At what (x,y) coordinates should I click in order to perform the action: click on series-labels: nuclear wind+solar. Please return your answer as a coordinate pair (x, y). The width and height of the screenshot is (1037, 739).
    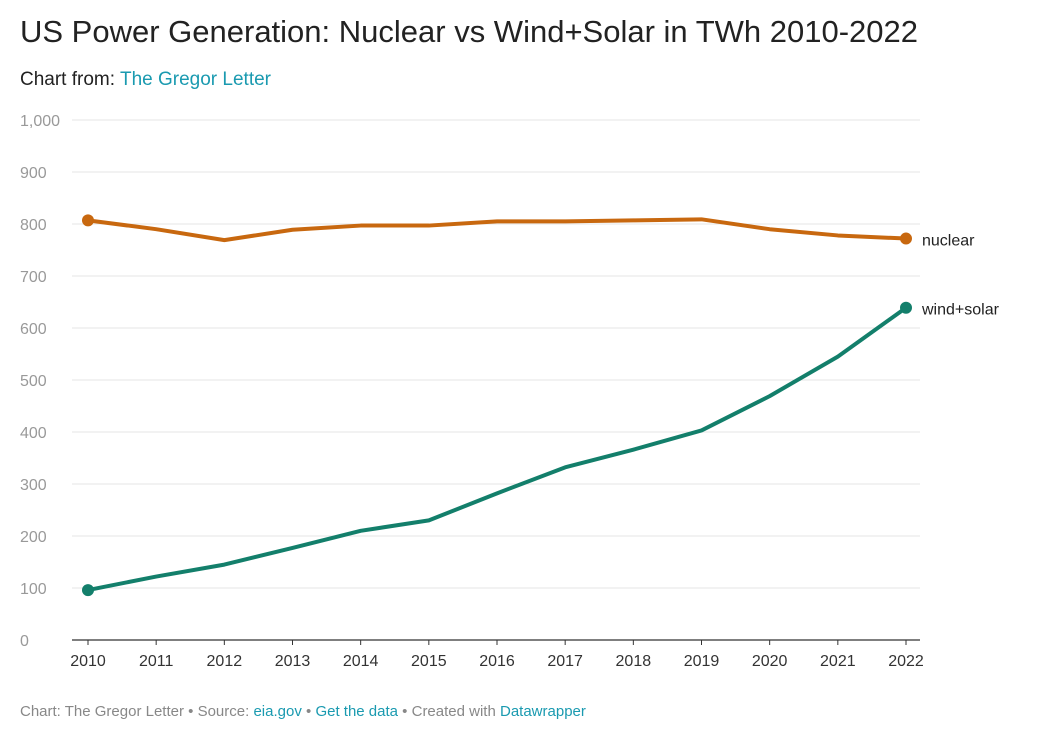
    Looking at the image, I should click on (960, 276).